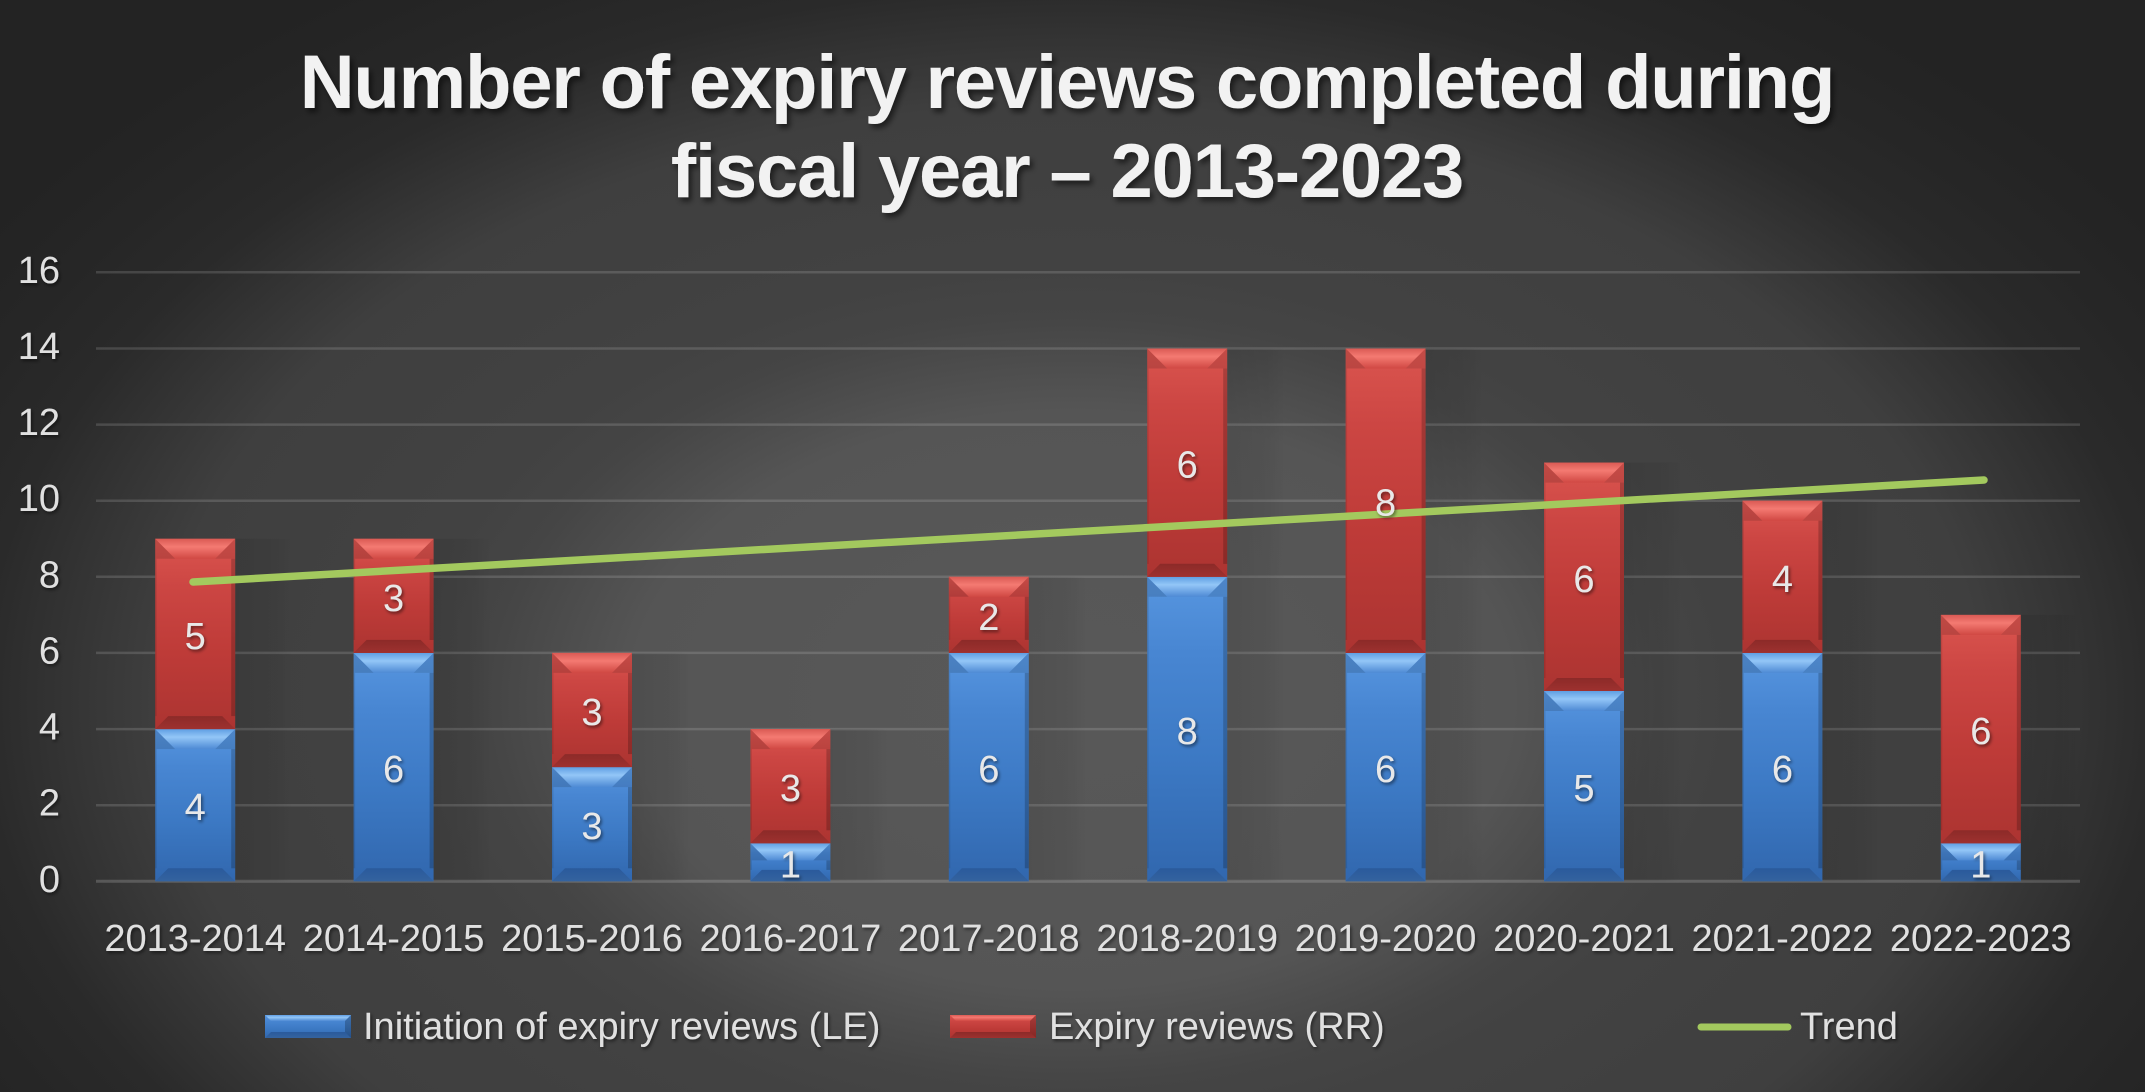 The height and width of the screenshot is (1092, 2145). Describe the element at coordinates (791, 939) in the screenshot. I see `svg-text: 2016-2017` at that location.